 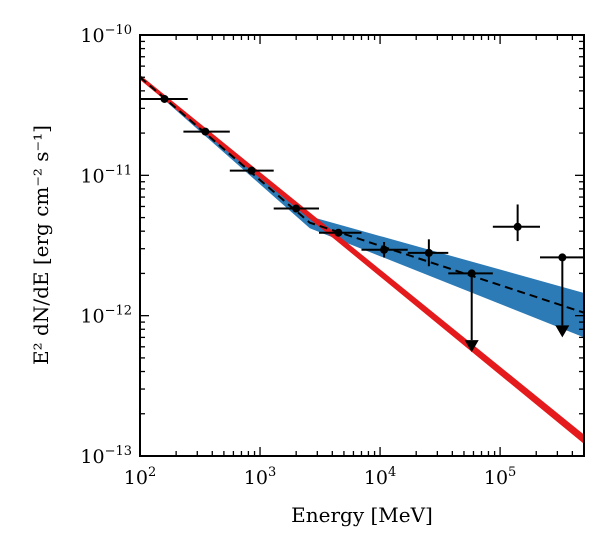 What do you see at coordinates (380, 477) in the screenshot?
I see `x-tick-label: 104` at bounding box center [380, 477].